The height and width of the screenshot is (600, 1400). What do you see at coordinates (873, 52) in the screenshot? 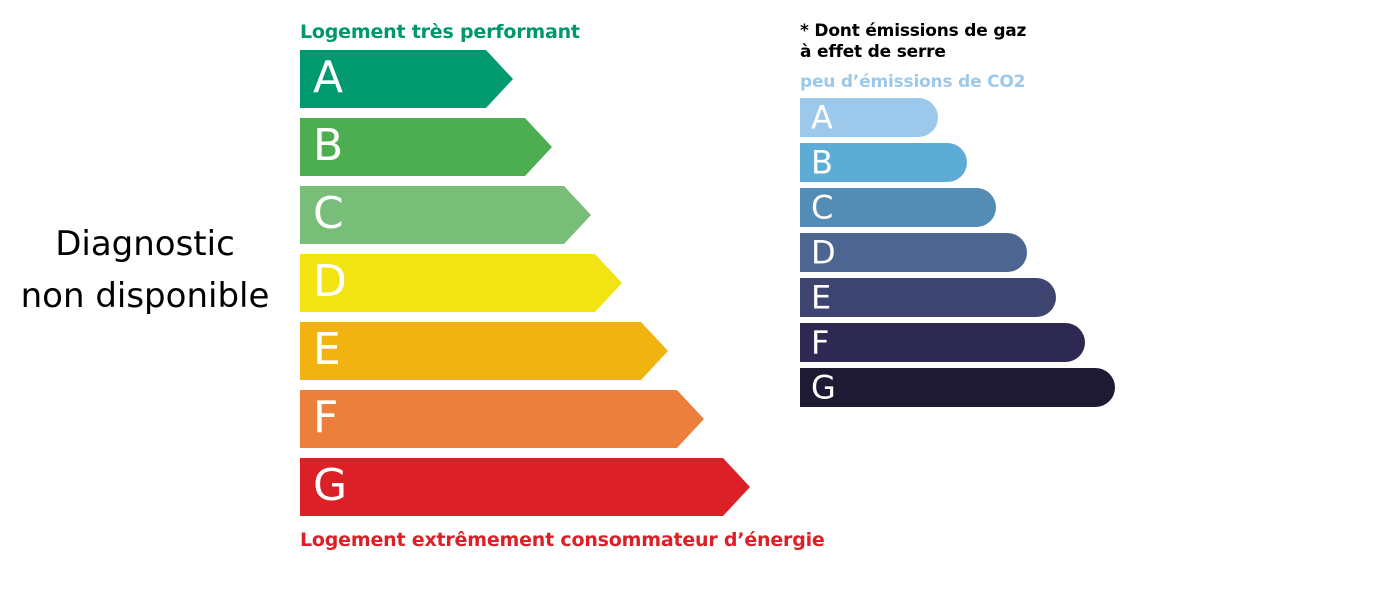
I see `co2-title-line-2: à effet de serre` at bounding box center [873, 52].